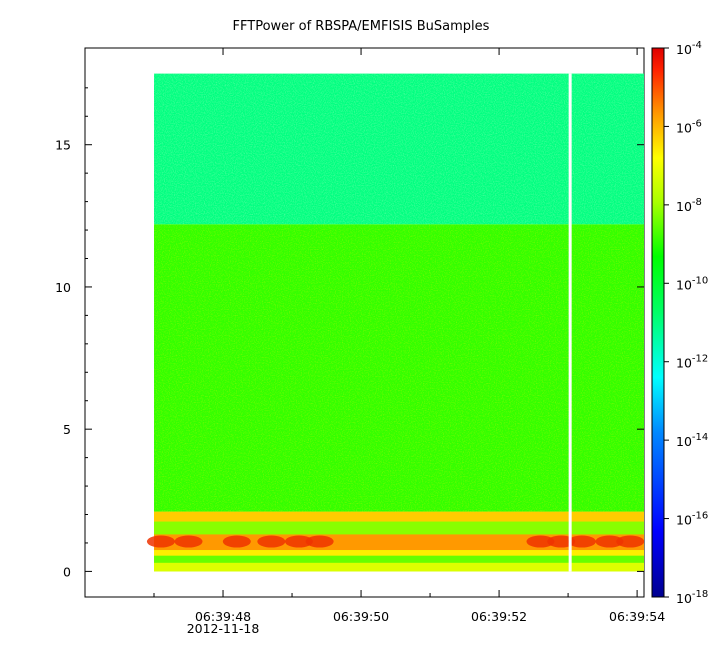 The image size is (724, 656). I want to click on chart-title: FFTPower of RBSPA/EMFISIS BuSamples, so click(361, 26).